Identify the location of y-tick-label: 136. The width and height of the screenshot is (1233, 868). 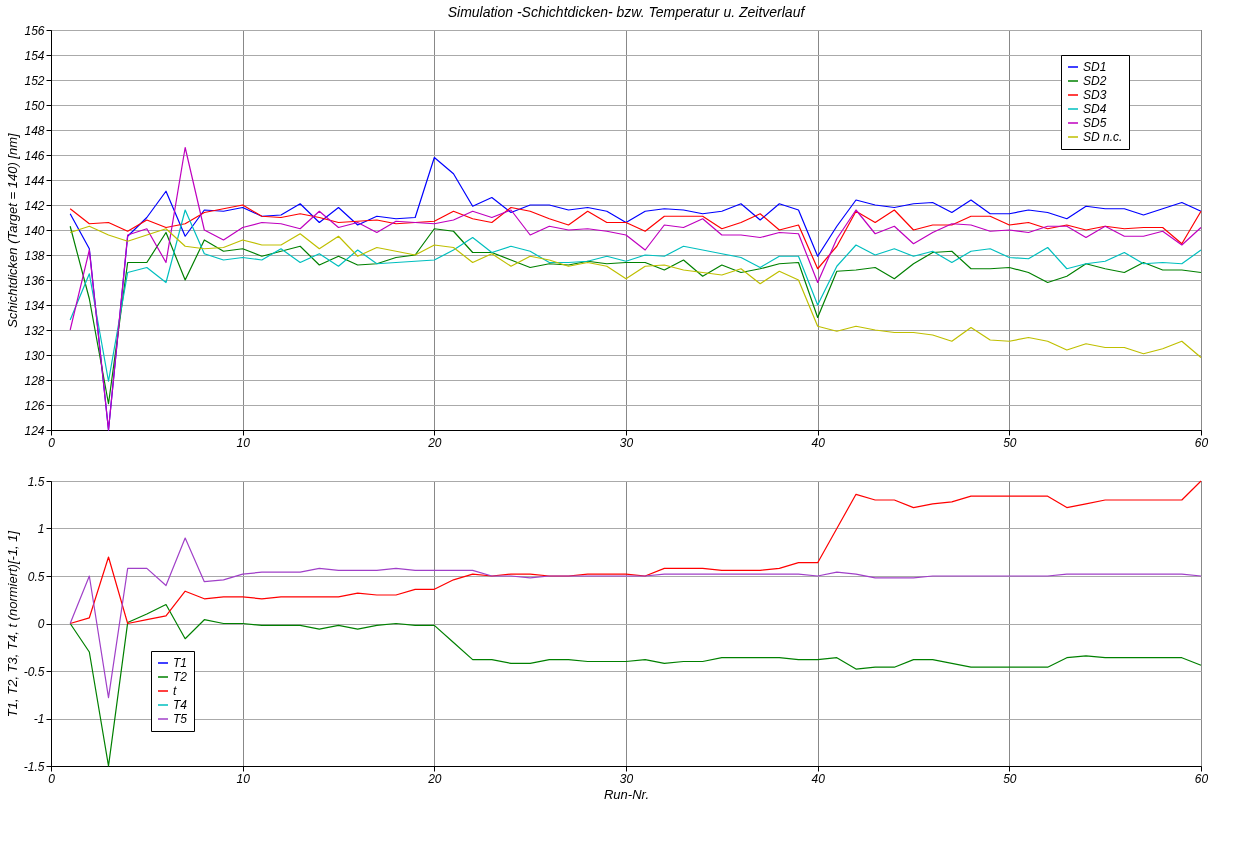
(34, 280).